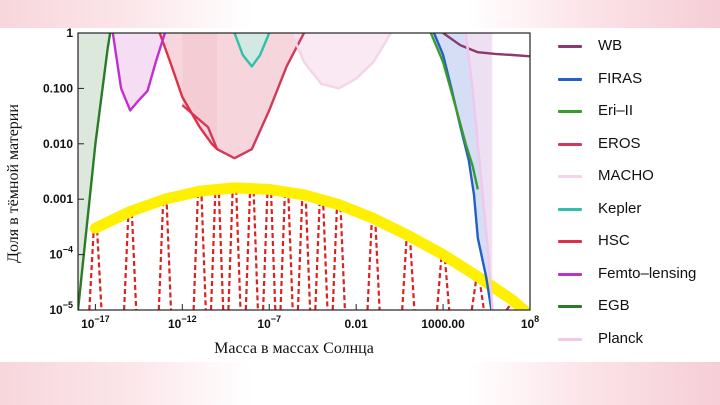  Describe the element at coordinates (95, 322) in the screenshot. I see `x-tick-label-0: 10⁻¹⁷` at that location.